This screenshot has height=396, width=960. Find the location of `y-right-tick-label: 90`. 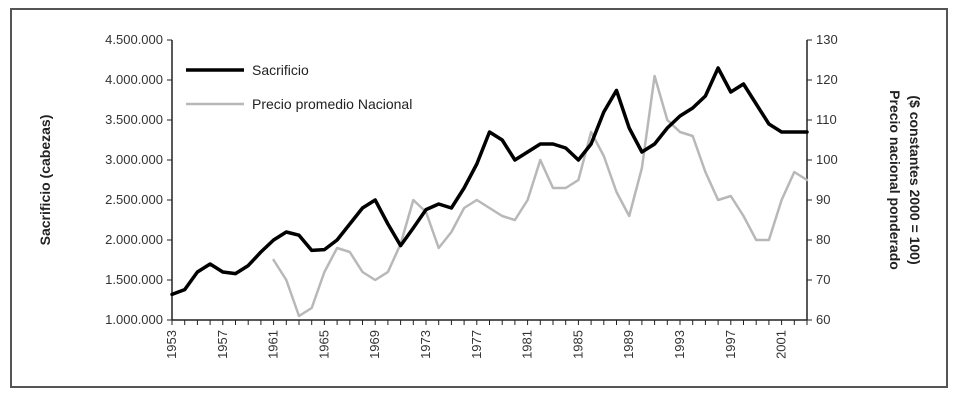

y-right-tick-label: 90 is located at coordinates (823, 199).